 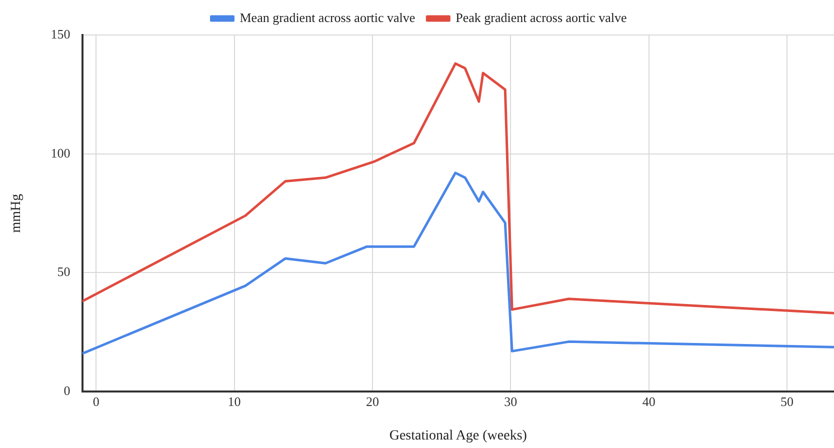 I want to click on y-tick-label: 0, so click(x=67, y=390).